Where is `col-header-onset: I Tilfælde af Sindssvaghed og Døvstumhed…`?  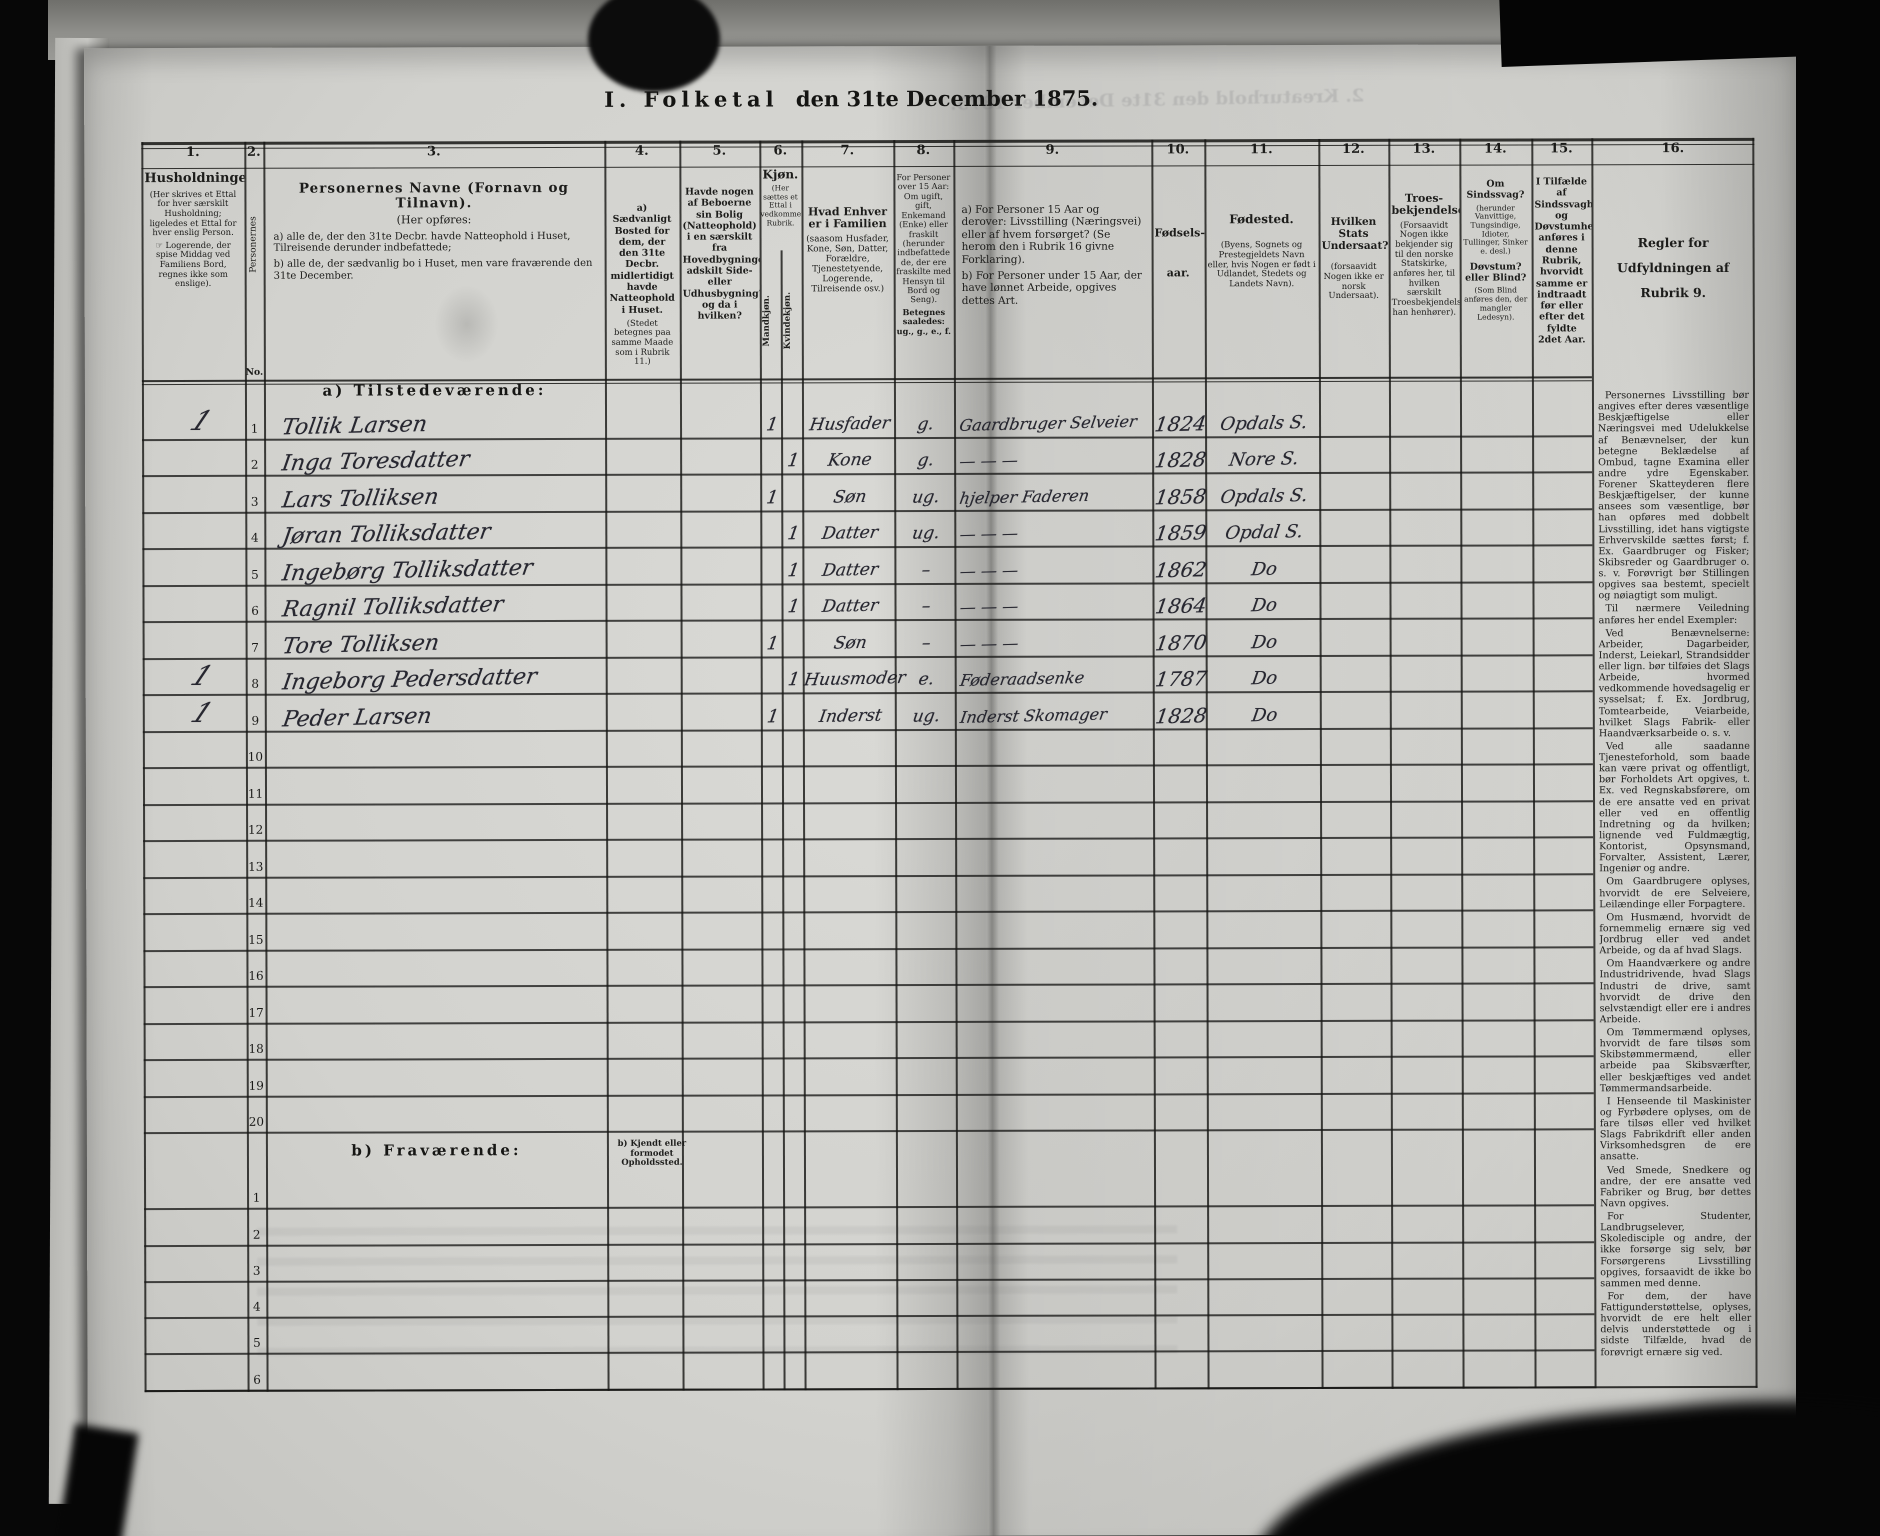 col-header-onset: I Tilfælde af Sindssvaghed og Døvstumhed… is located at coordinates (1561, 270).